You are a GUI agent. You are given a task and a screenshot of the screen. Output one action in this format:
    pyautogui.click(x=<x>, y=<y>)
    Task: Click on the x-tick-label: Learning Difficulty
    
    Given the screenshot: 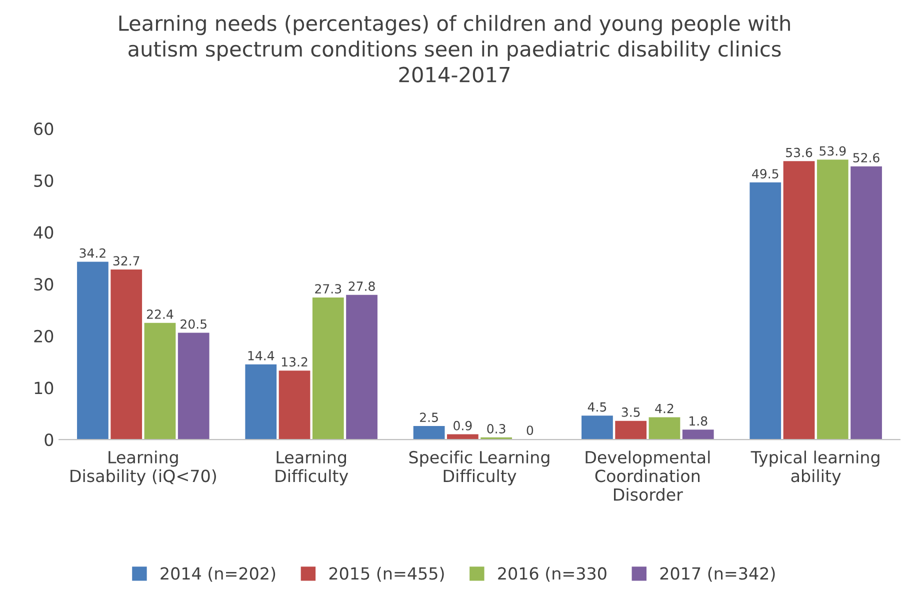 What is the action you would take?
    pyautogui.click(x=312, y=468)
    